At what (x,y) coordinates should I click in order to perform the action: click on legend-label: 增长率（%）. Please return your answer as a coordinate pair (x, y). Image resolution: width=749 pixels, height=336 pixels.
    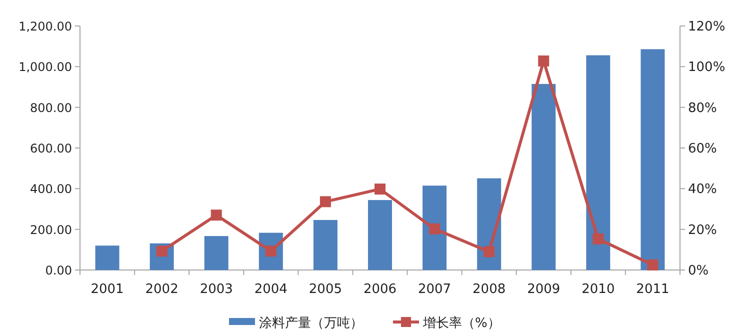
    Looking at the image, I should click on (461, 323).